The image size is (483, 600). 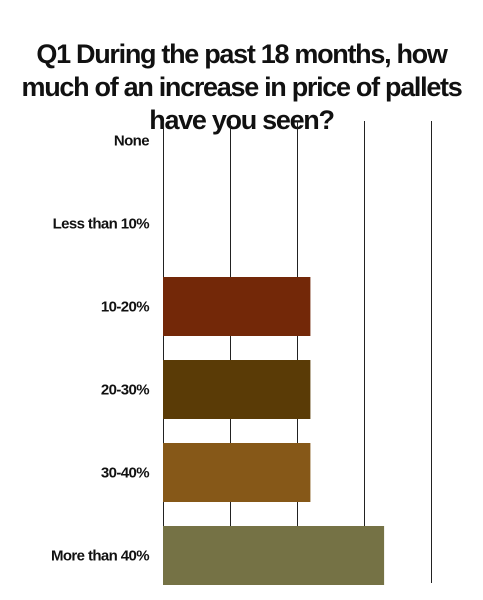 I want to click on category-label-0: None, so click(x=131, y=141).